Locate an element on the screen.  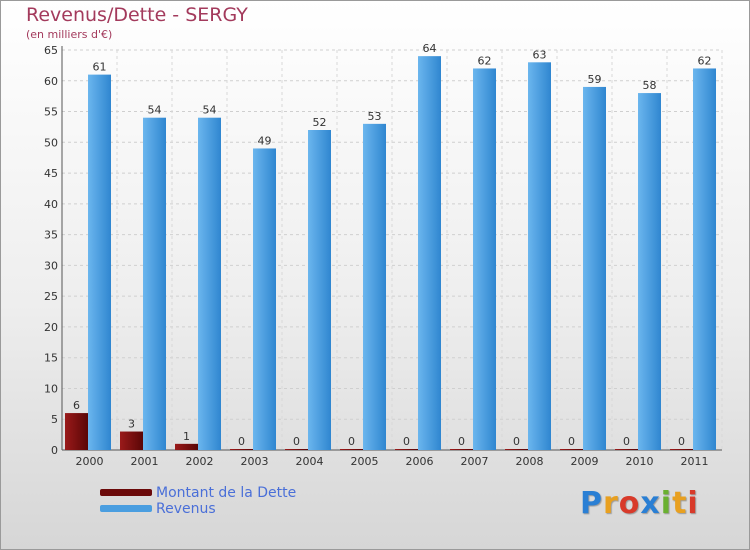
x-tick-label: 2011 is located at coordinates (695, 461).